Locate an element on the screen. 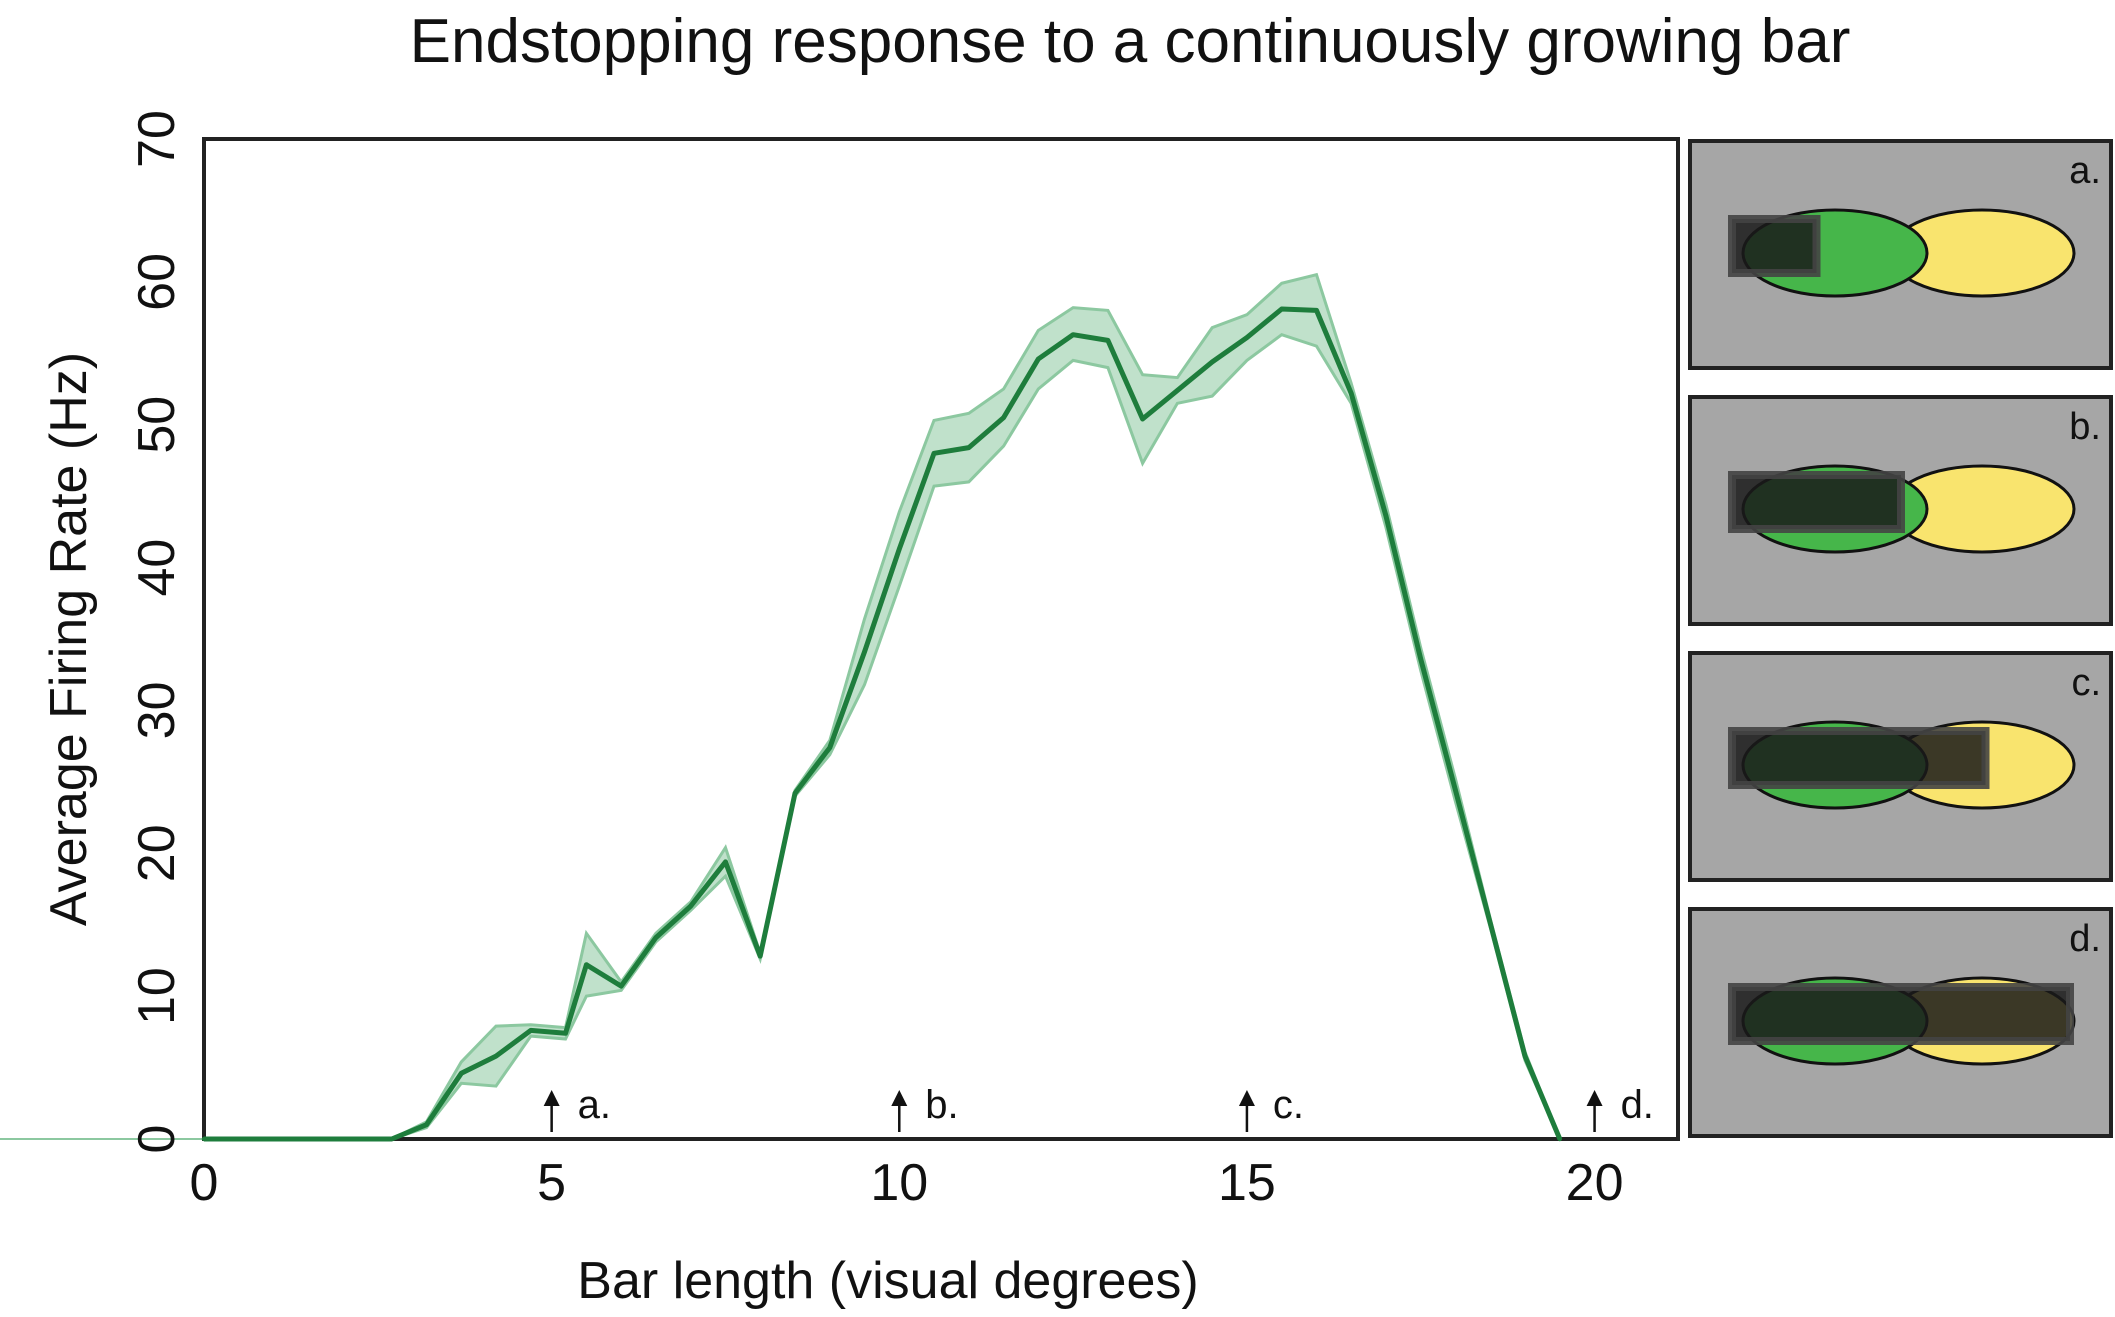 This screenshot has height=1317, width=2115. stimulus-panel-c: c. is located at coordinates (1900, 766).